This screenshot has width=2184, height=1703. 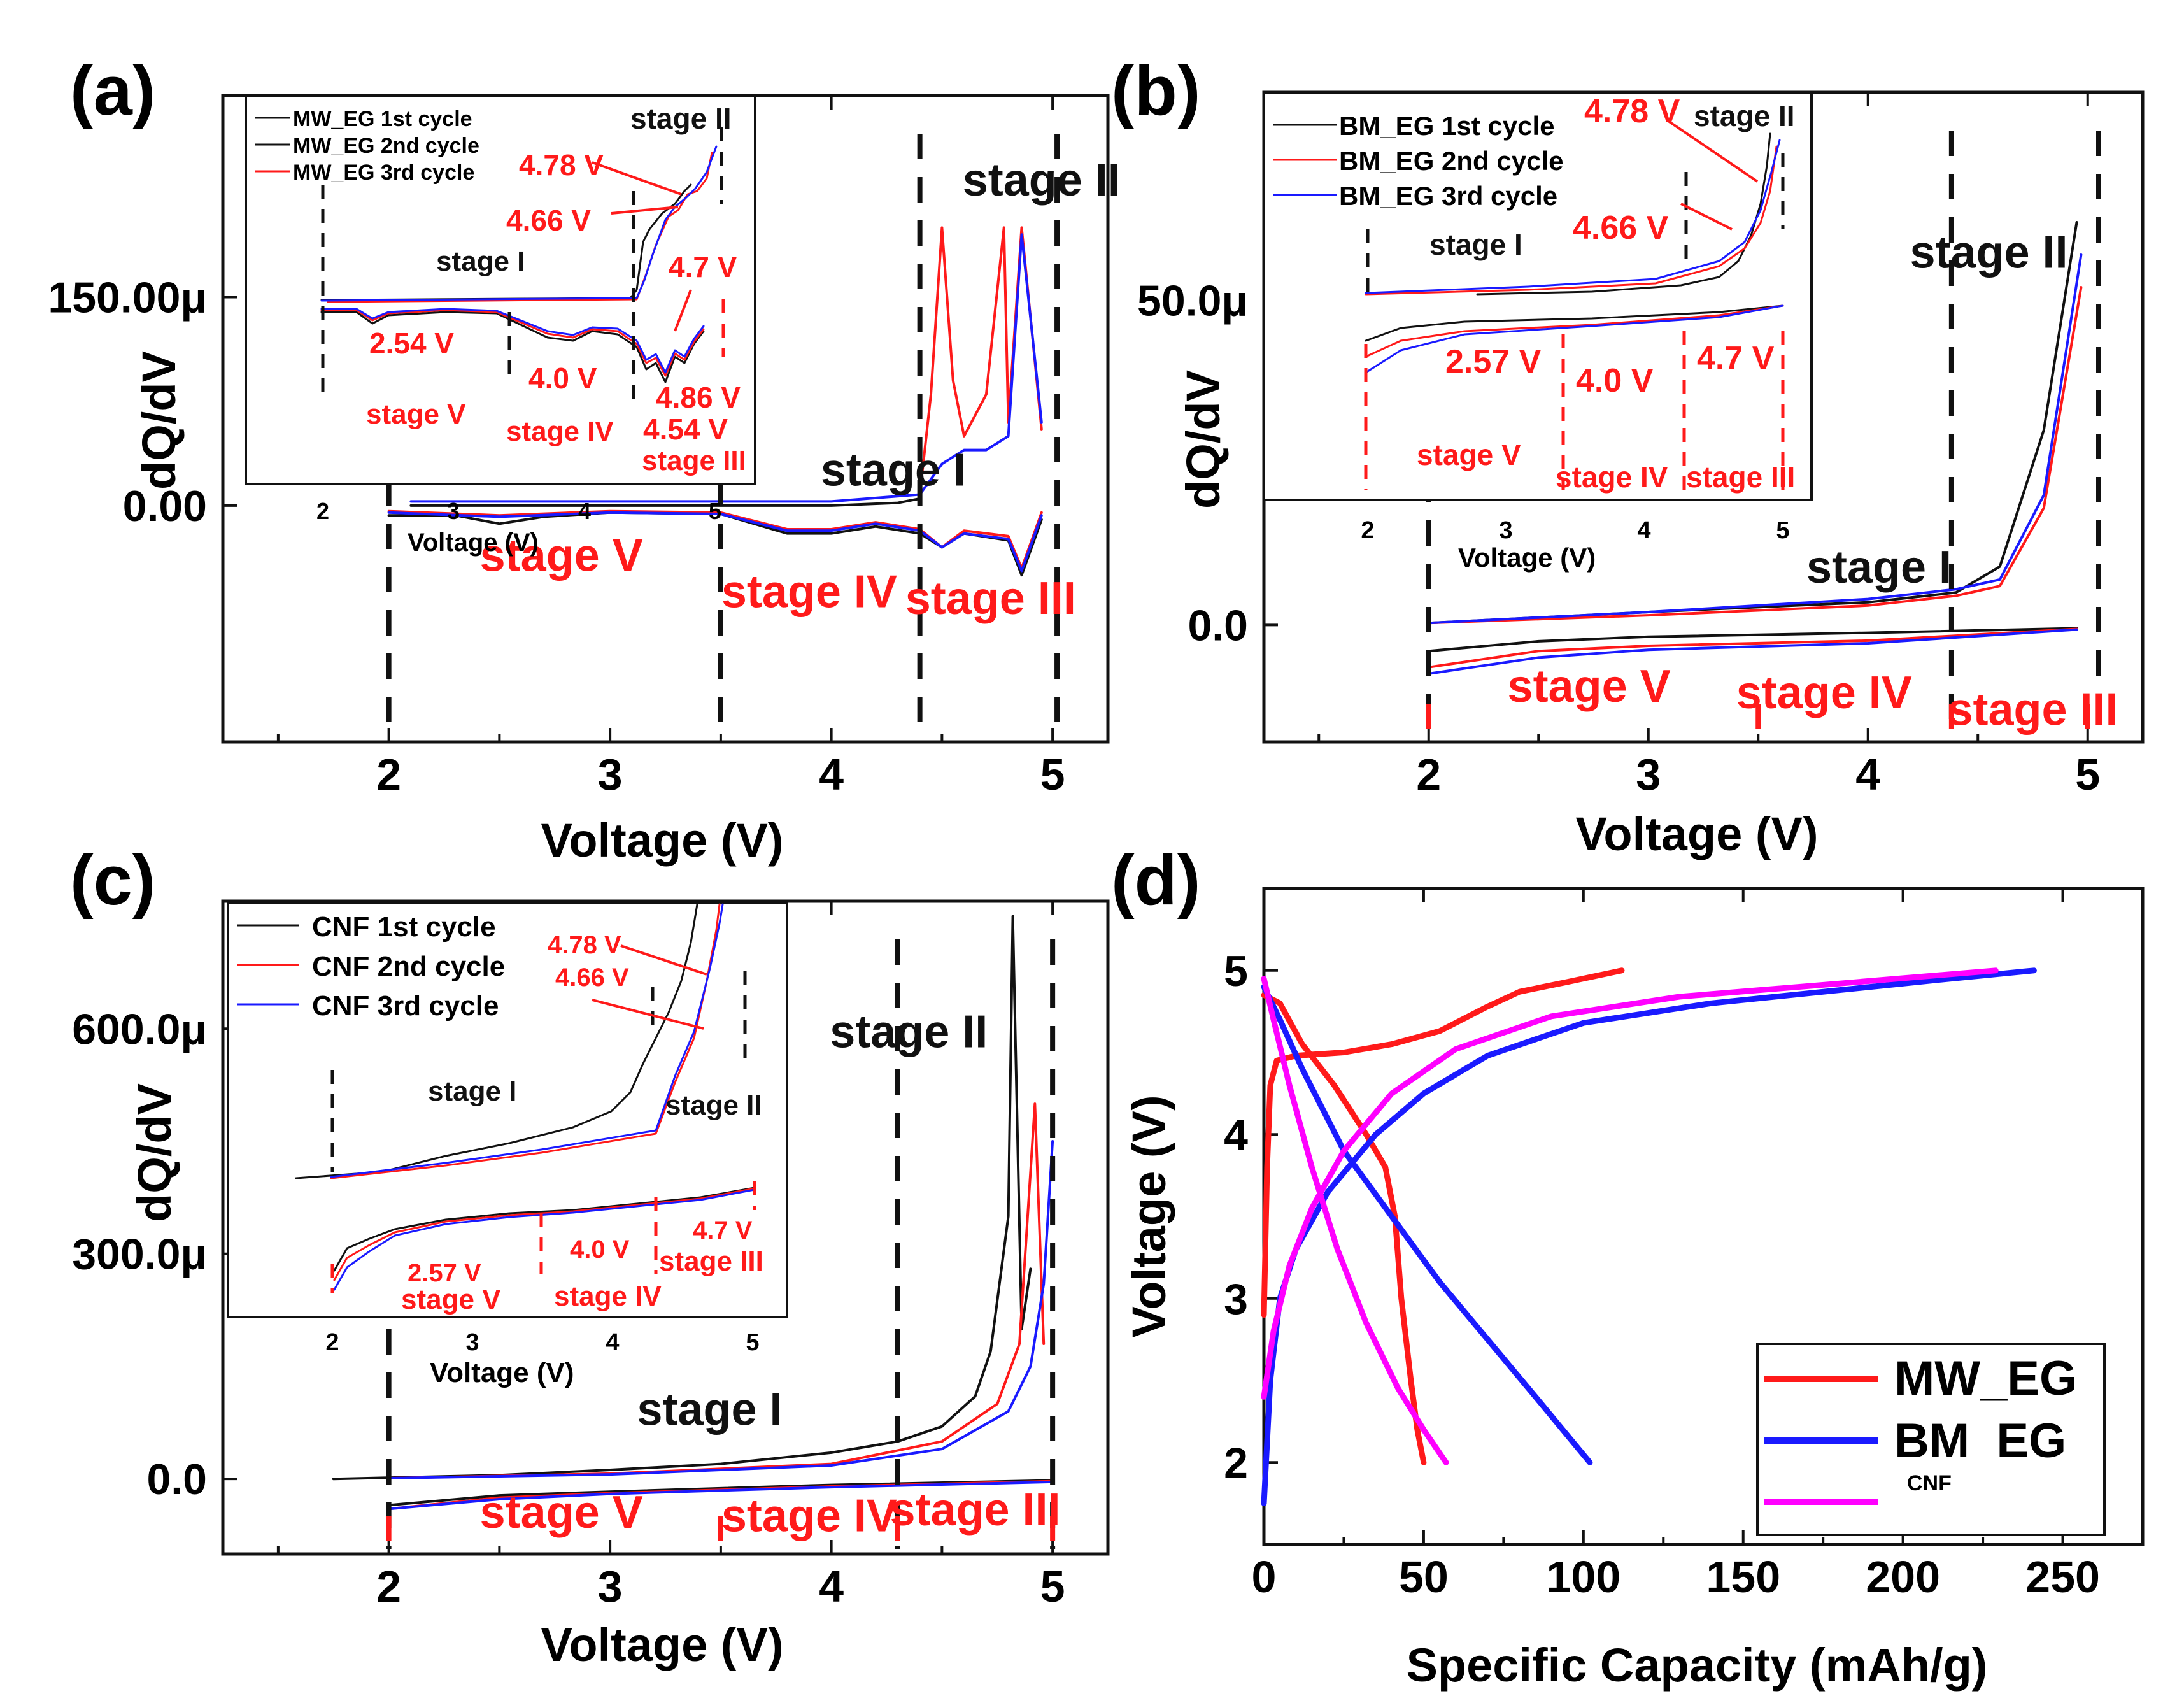 I want to click on panel-c-label: (c), so click(x=112, y=880).